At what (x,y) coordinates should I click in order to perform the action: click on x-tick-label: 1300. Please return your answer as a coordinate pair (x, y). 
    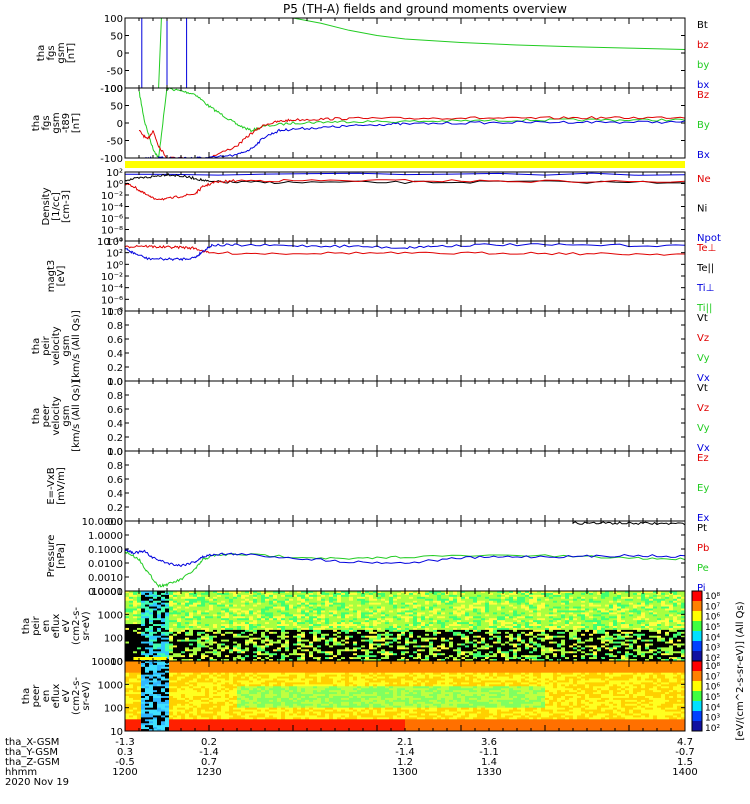
    Looking at the image, I should click on (404, 772).